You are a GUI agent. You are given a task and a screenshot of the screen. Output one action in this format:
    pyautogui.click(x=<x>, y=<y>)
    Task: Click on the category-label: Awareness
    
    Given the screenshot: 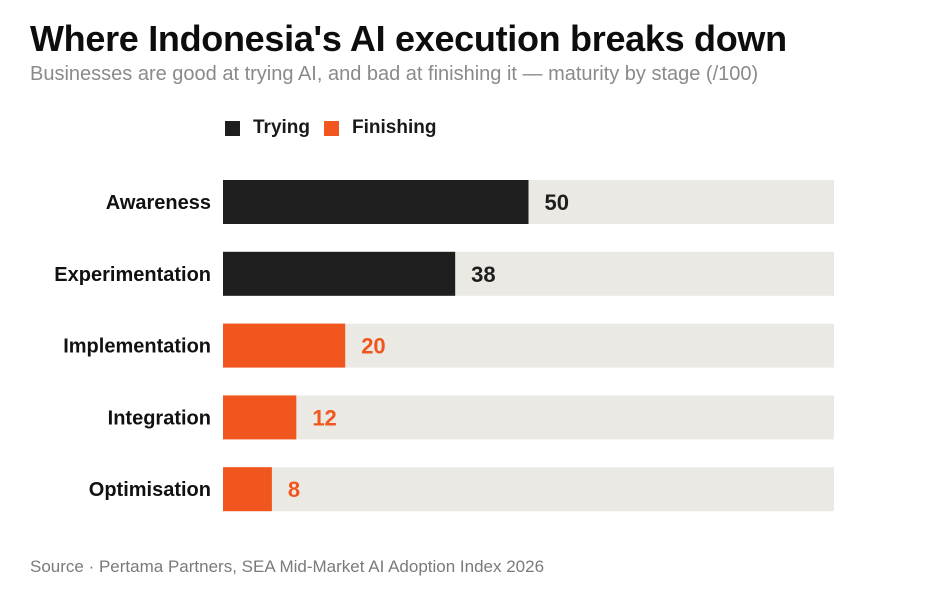 What is the action you would take?
    pyautogui.click(x=158, y=203)
    